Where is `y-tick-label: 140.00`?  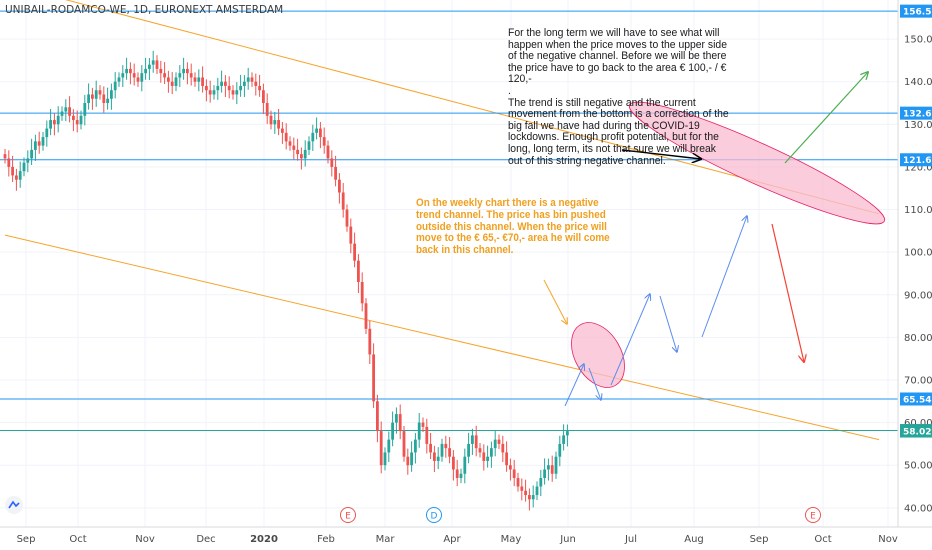 y-tick-label: 140.00 is located at coordinates (918, 82).